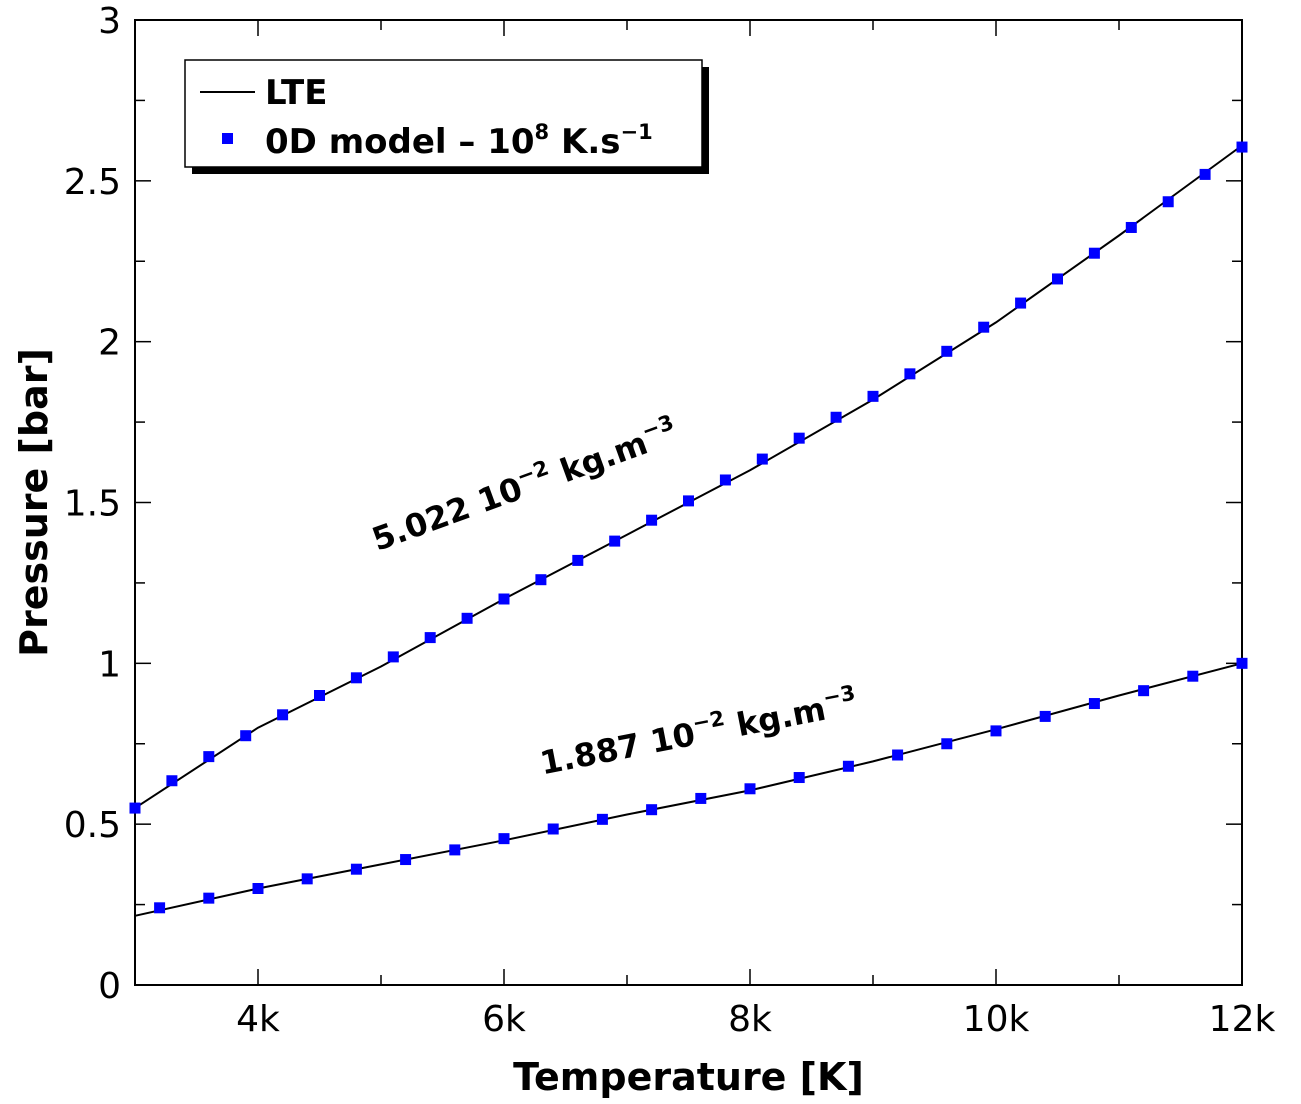  I want to click on svg-text: 5.022 10−2 kg.m−3, so click(524, 484).